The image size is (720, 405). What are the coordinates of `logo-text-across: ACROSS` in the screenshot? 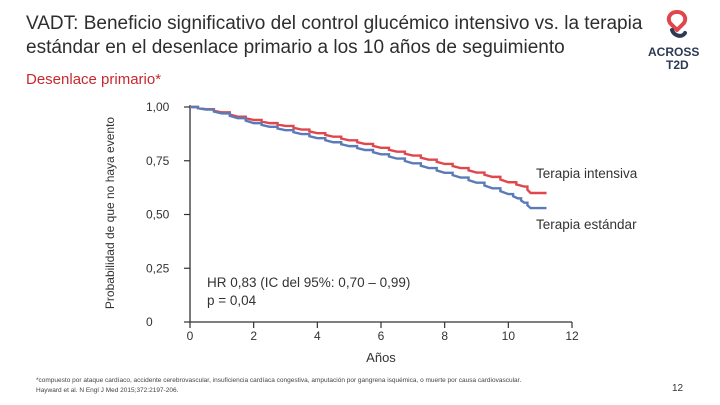 It's located at (674, 52).